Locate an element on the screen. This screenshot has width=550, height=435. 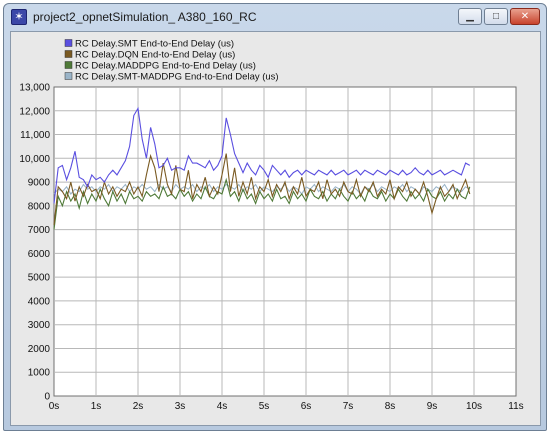
y-tick-label: 8000 is located at coordinates (39, 206).